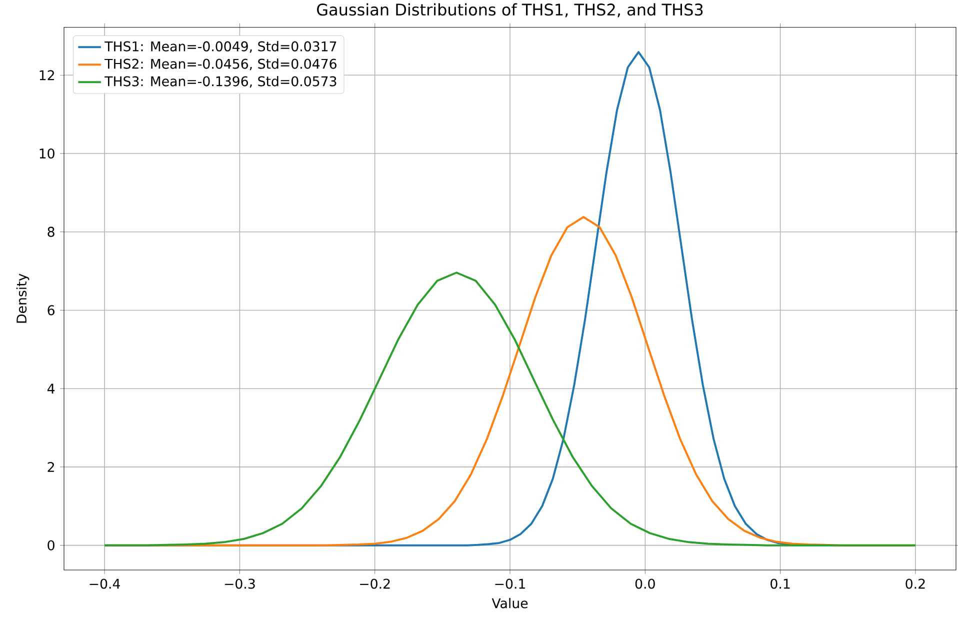 This screenshot has width=958, height=622. What do you see at coordinates (23, 298) in the screenshot?
I see `y-axis-title: Density` at bounding box center [23, 298].